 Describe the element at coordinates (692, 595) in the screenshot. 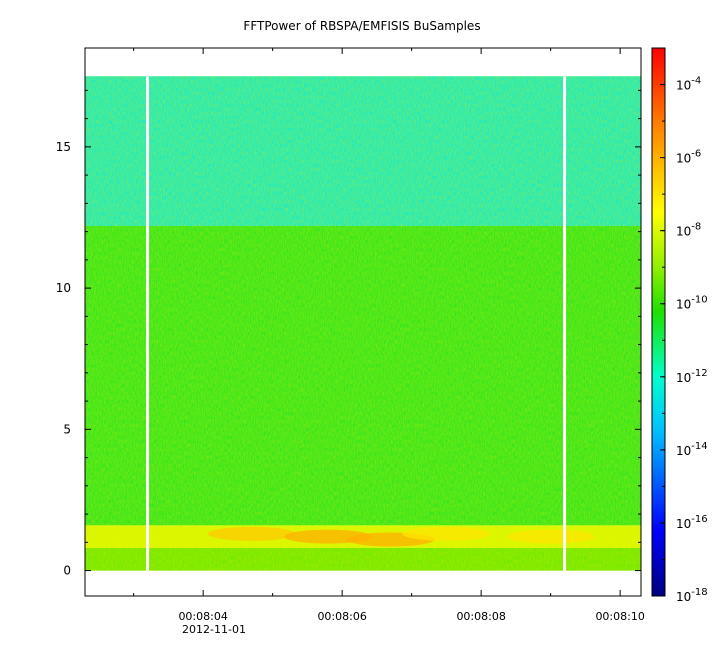

I see `colorbar-tick-label-7: 10⁻¹⁸` at that location.